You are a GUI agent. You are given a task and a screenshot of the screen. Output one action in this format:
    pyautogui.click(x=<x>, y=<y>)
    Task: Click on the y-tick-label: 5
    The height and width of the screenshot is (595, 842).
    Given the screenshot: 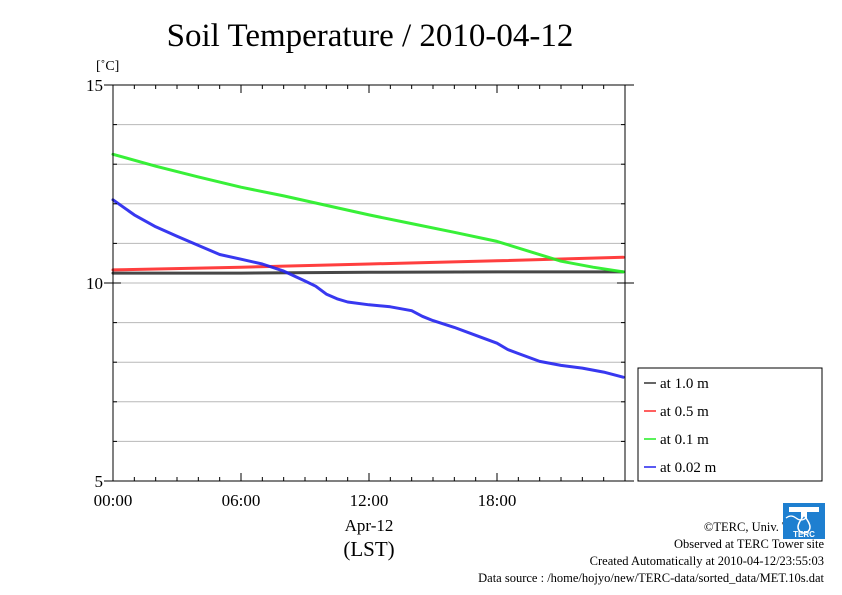 What is the action you would take?
    pyautogui.click(x=99, y=481)
    